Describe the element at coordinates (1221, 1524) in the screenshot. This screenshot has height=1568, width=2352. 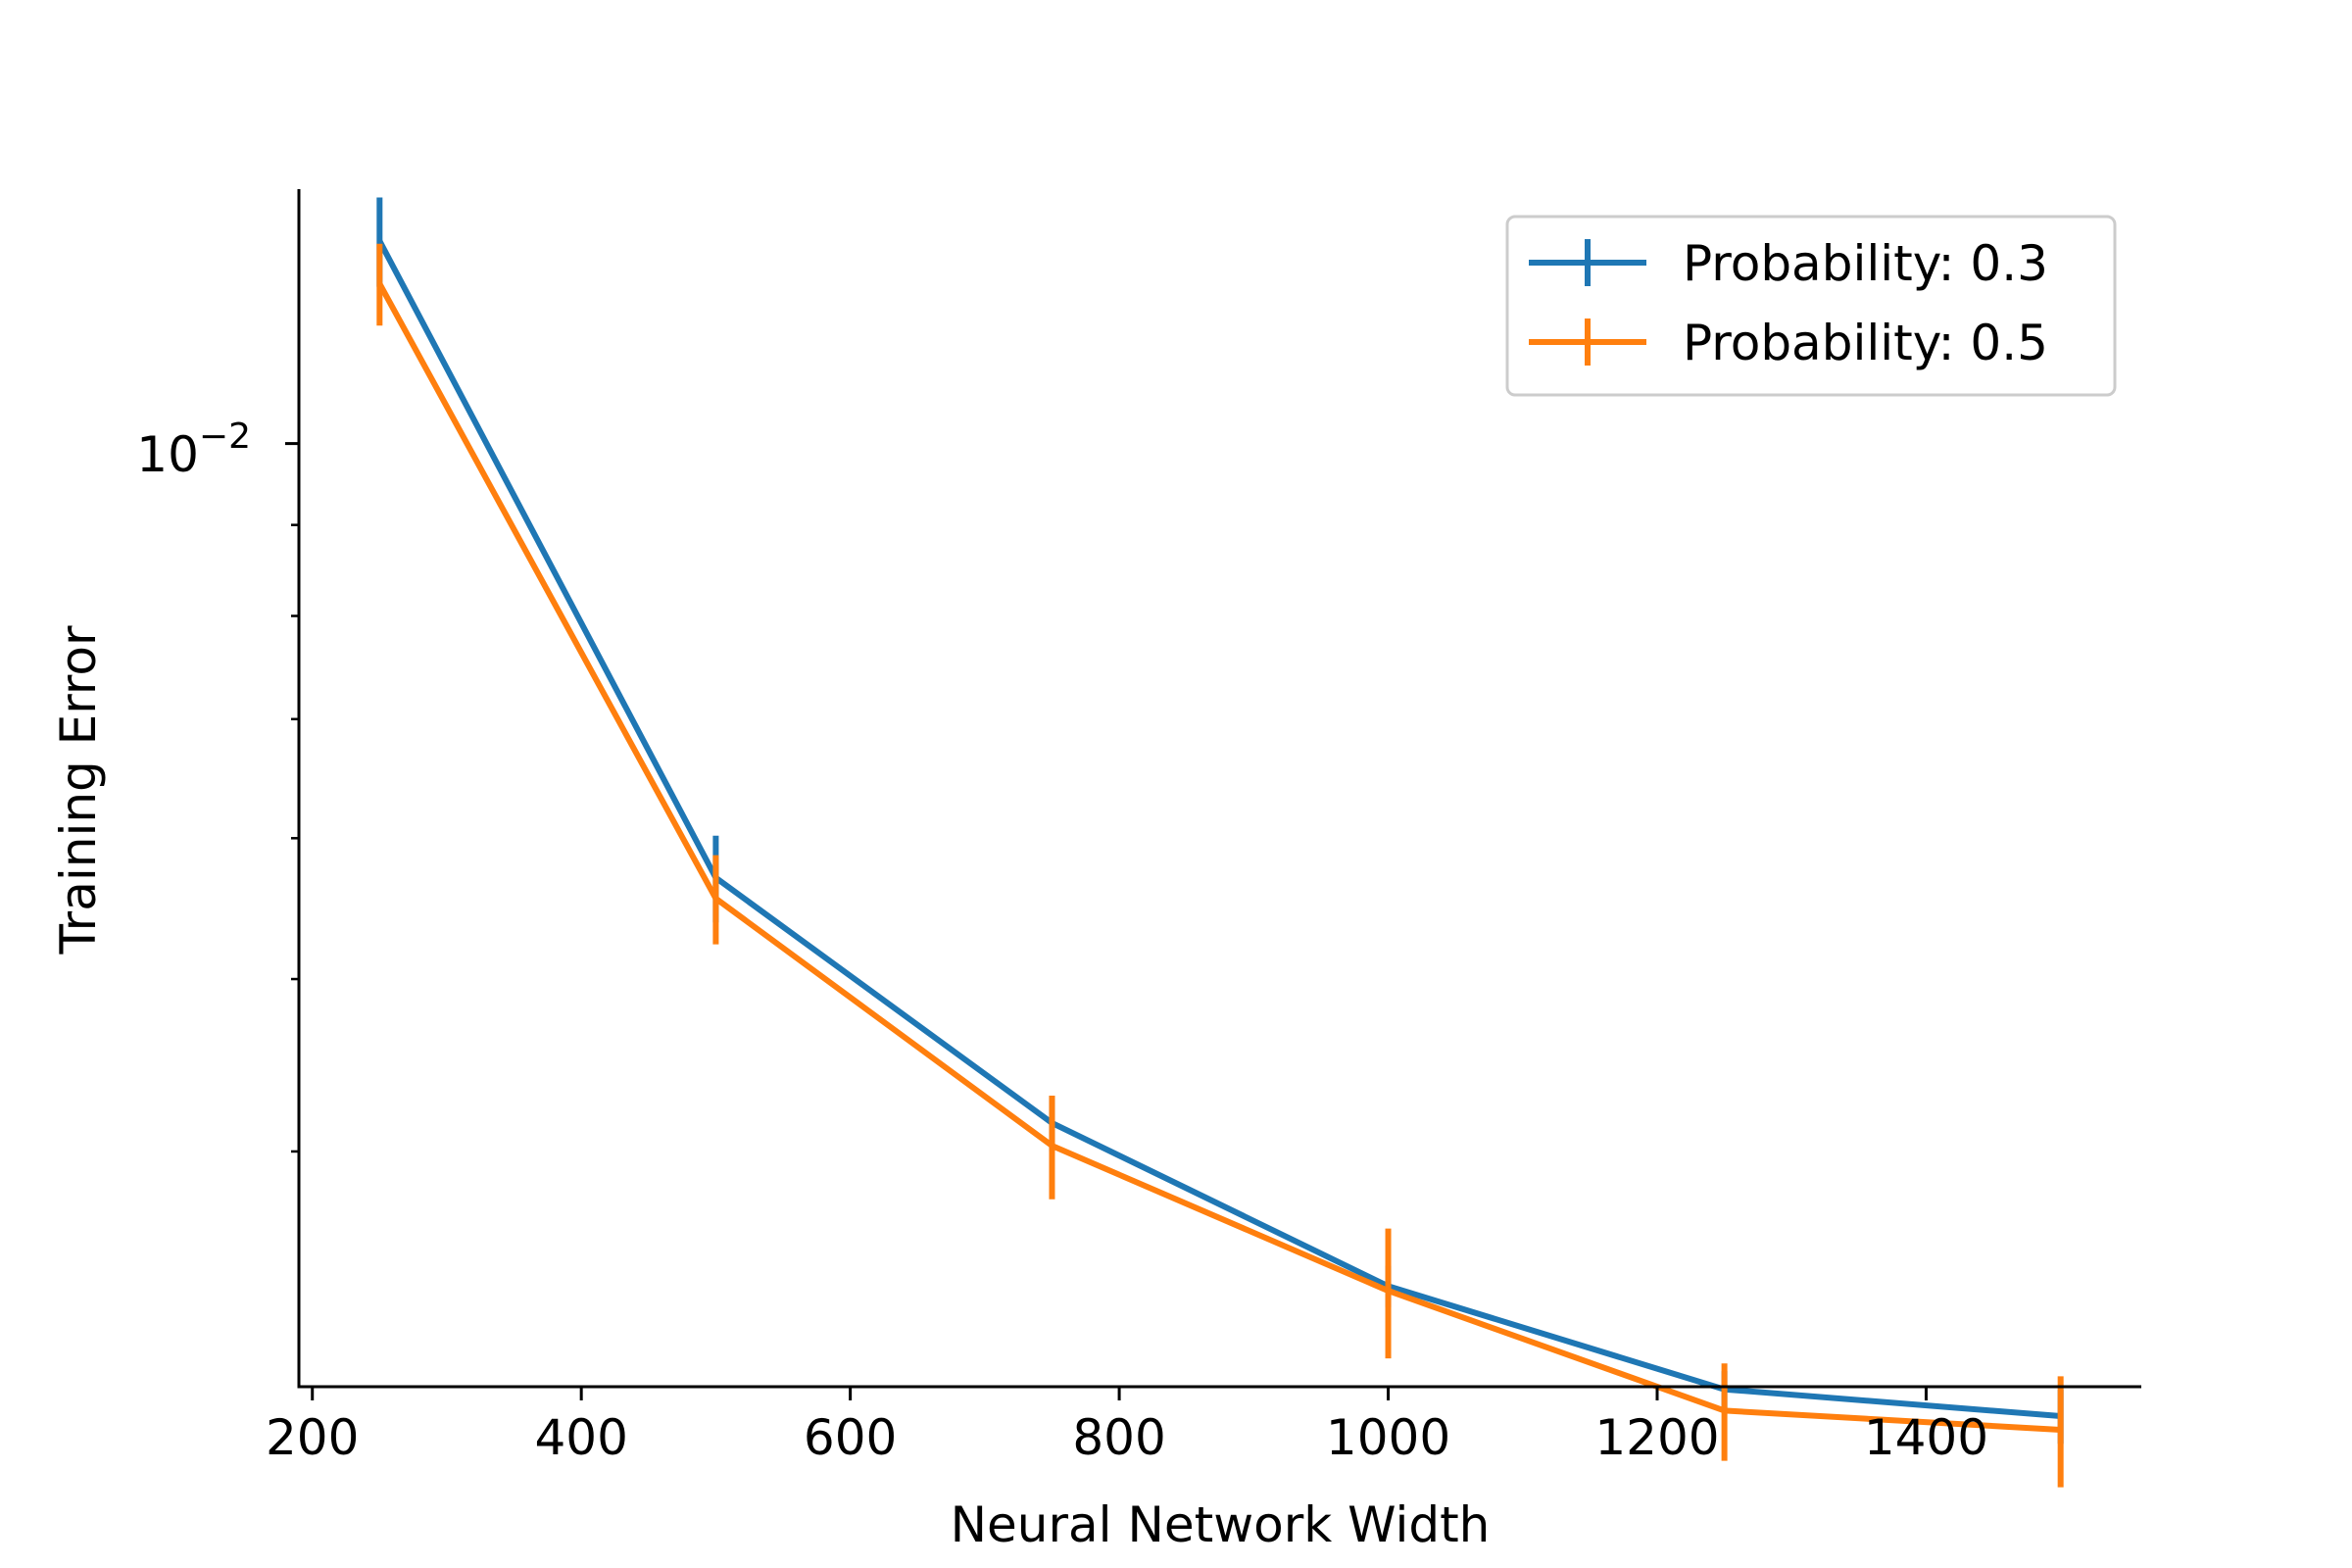
I see `x-axis-label: Neural Network Width` at that location.